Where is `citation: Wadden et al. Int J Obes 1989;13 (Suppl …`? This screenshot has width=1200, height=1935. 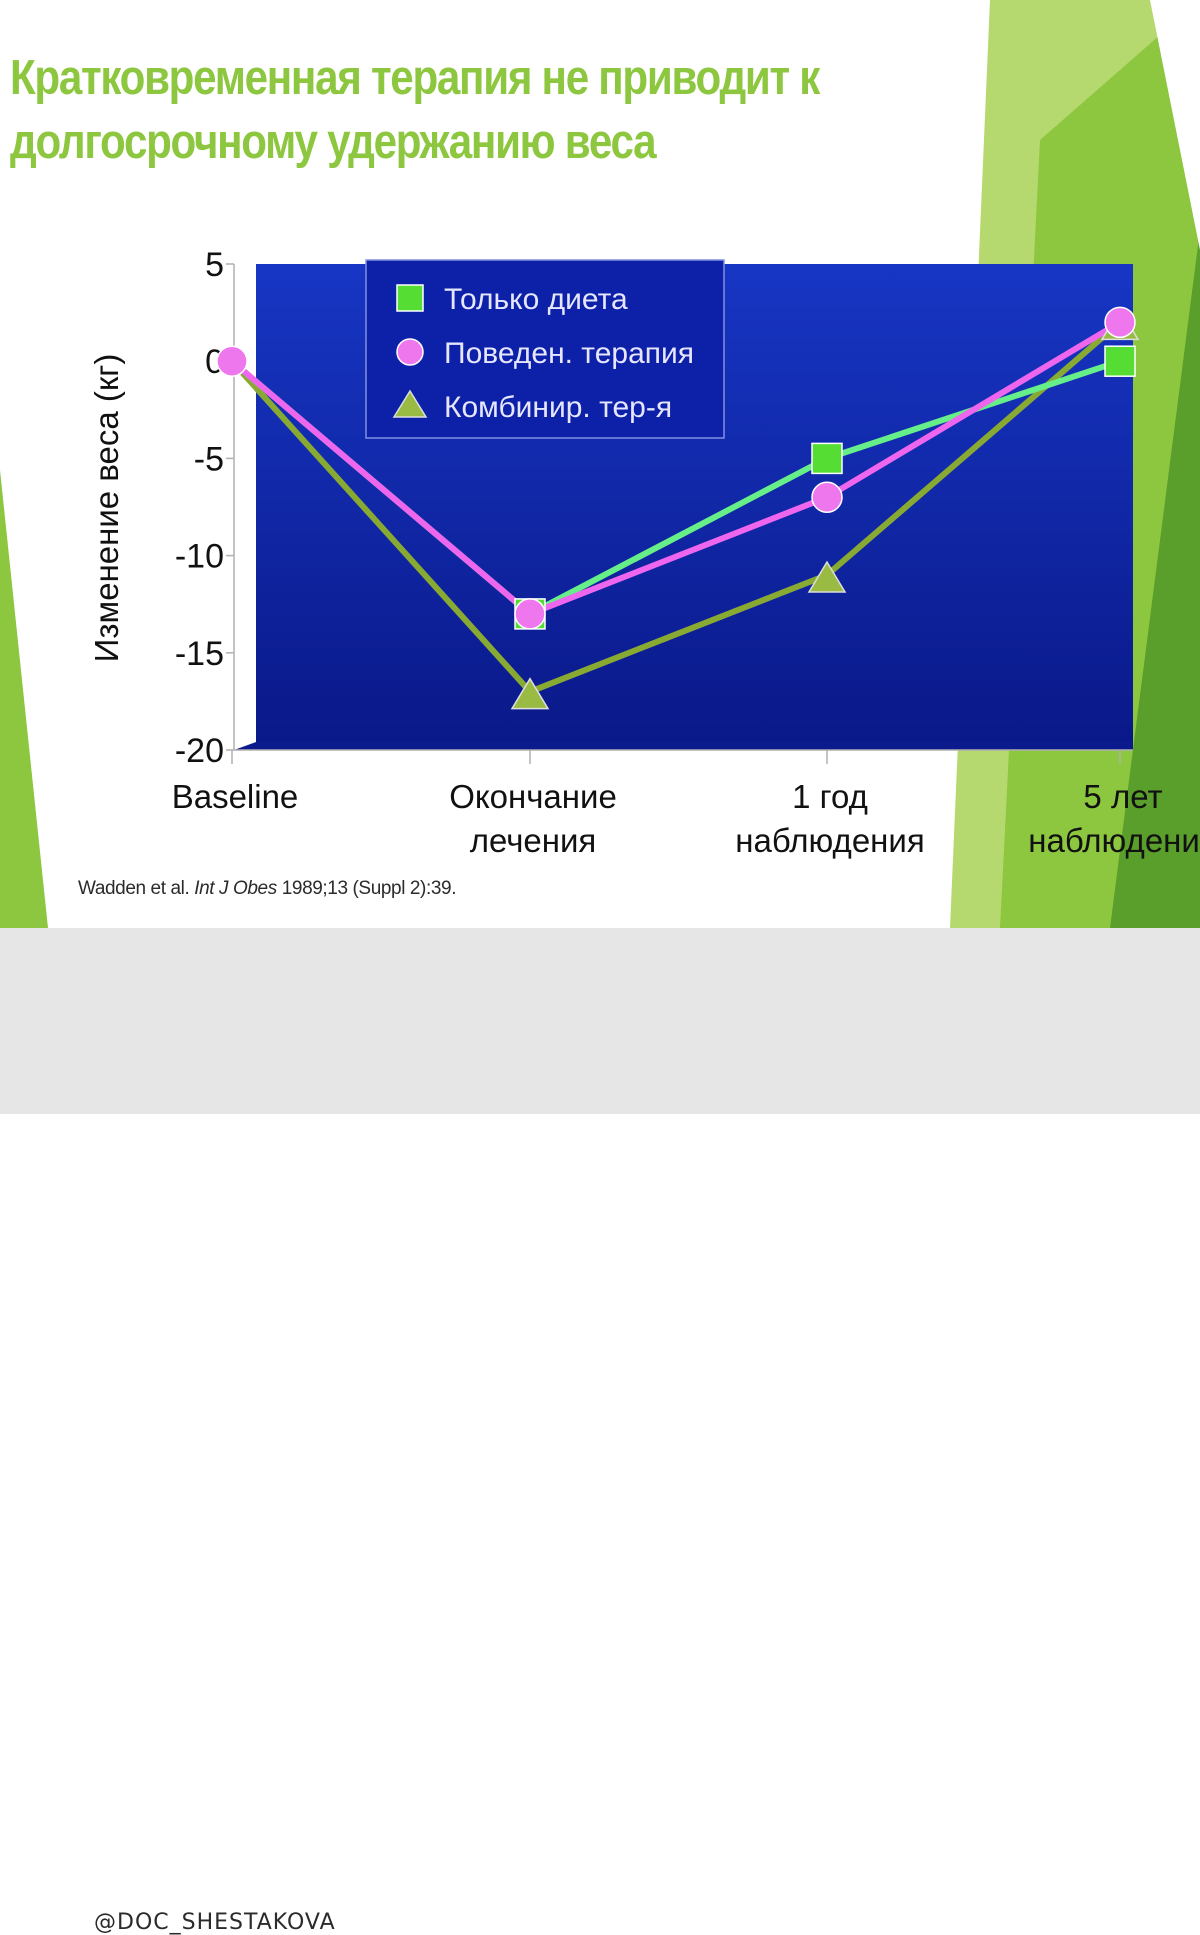 citation: Wadden et al. Int J Obes 1989;13 (Suppl … is located at coordinates (267, 889).